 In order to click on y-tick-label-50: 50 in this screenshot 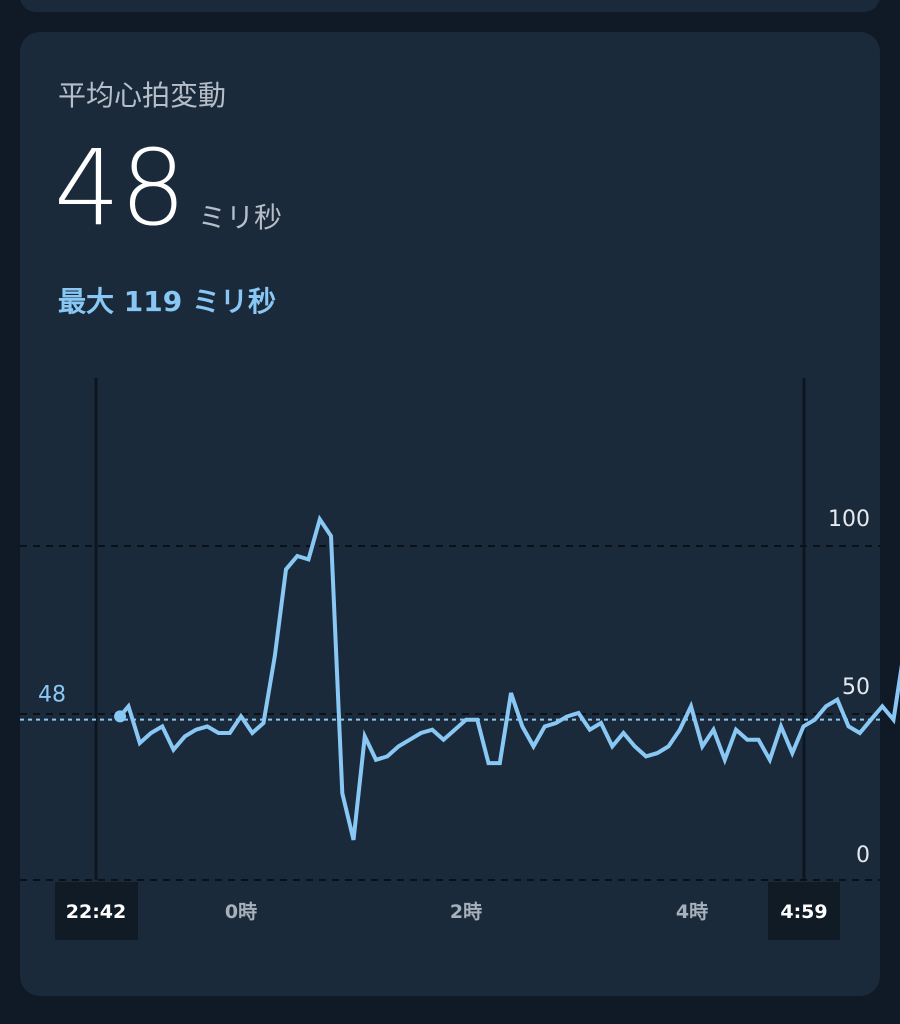, I will do `click(856, 687)`.